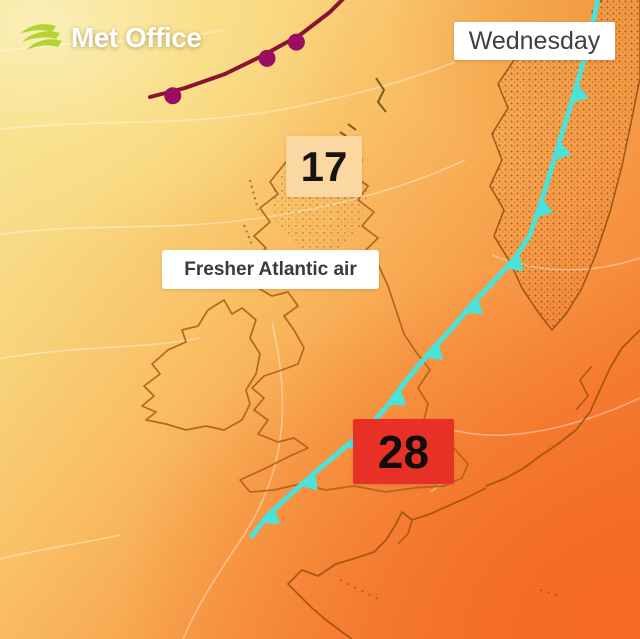 This screenshot has width=640, height=639. I want to click on day-badge: Wednesday, so click(534, 41).